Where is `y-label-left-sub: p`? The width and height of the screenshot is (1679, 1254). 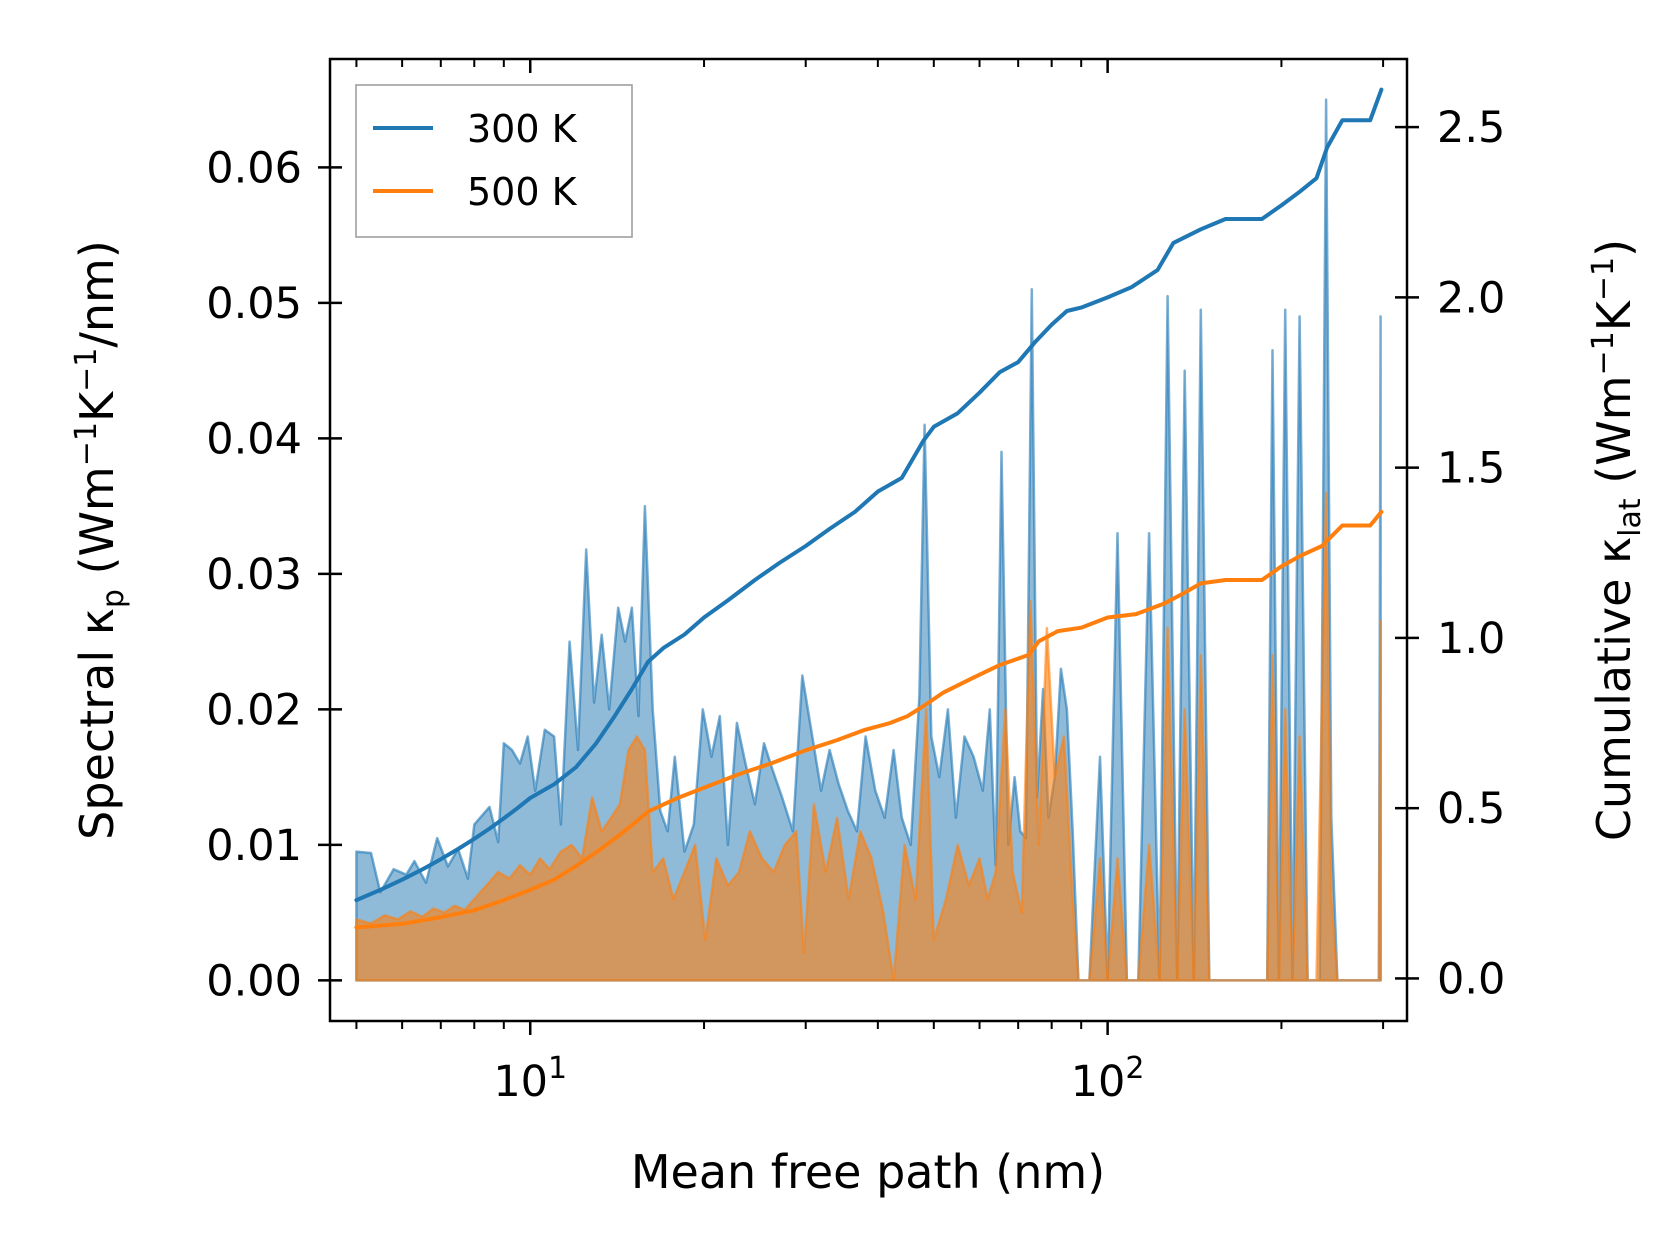
y-label-left-sub: p is located at coordinates (113, 598).